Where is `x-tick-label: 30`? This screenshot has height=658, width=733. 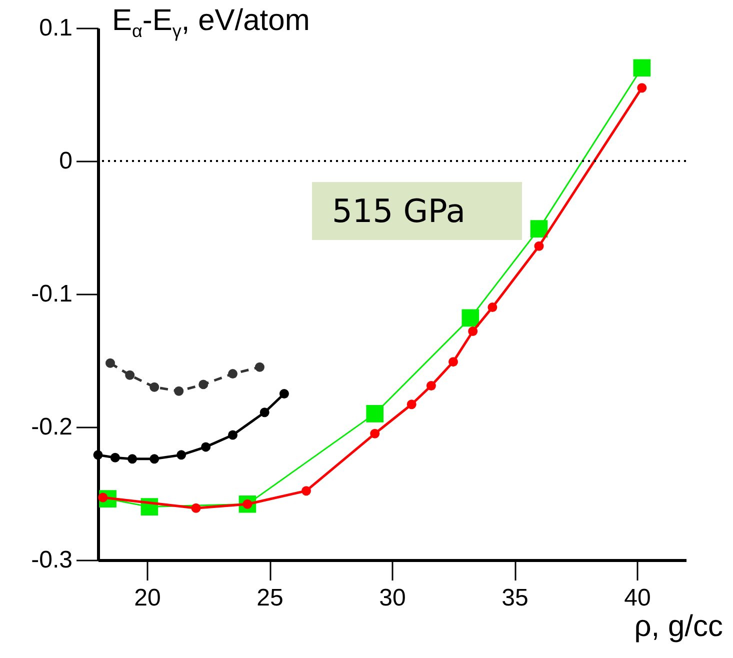 x-tick-label: 30 is located at coordinates (392, 598).